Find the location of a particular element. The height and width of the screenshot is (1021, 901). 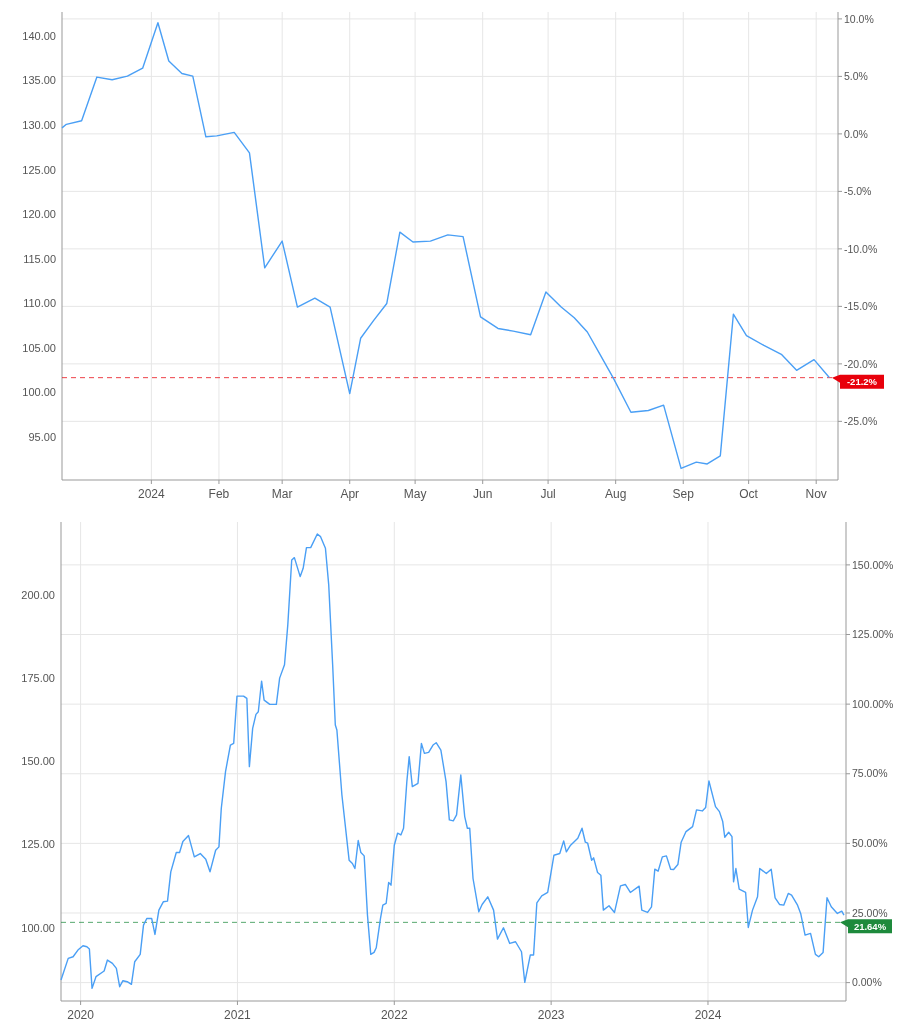

y-tick-label: 150.00 is located at coordinates (38, 761).